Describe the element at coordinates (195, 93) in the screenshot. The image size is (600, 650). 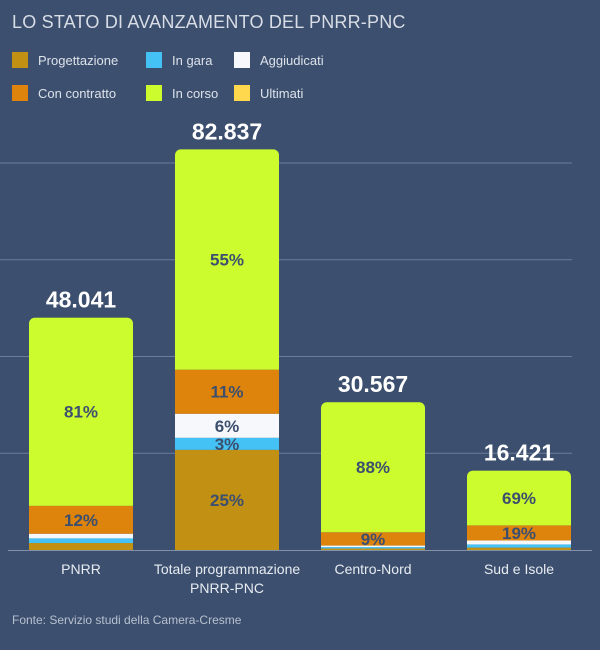
I see `legend-label: In corso` at that location.